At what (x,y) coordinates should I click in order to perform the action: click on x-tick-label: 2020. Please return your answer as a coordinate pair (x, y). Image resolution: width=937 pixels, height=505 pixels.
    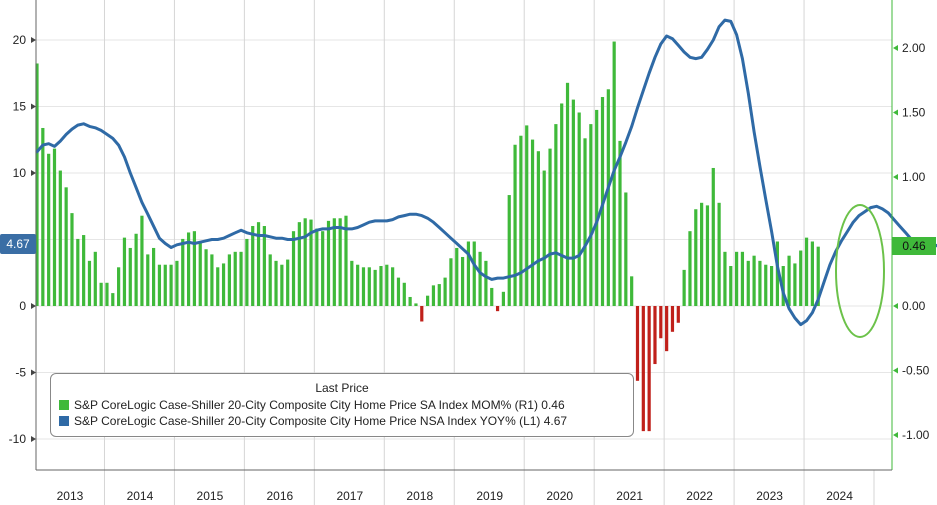
    Looking at the image, I should click on (559, 496).